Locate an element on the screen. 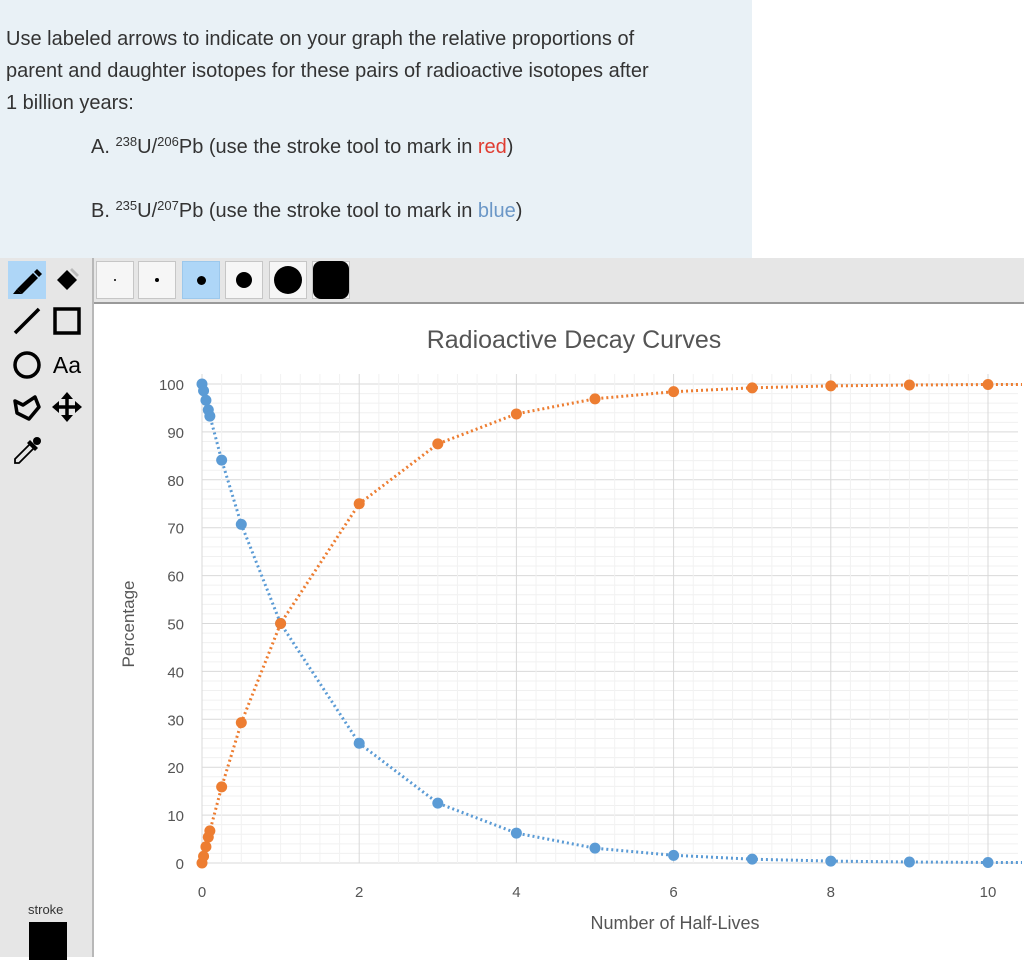 This screenshot has height=960, width=1024. eyedropper-icon is located at coordinates (27, 450).